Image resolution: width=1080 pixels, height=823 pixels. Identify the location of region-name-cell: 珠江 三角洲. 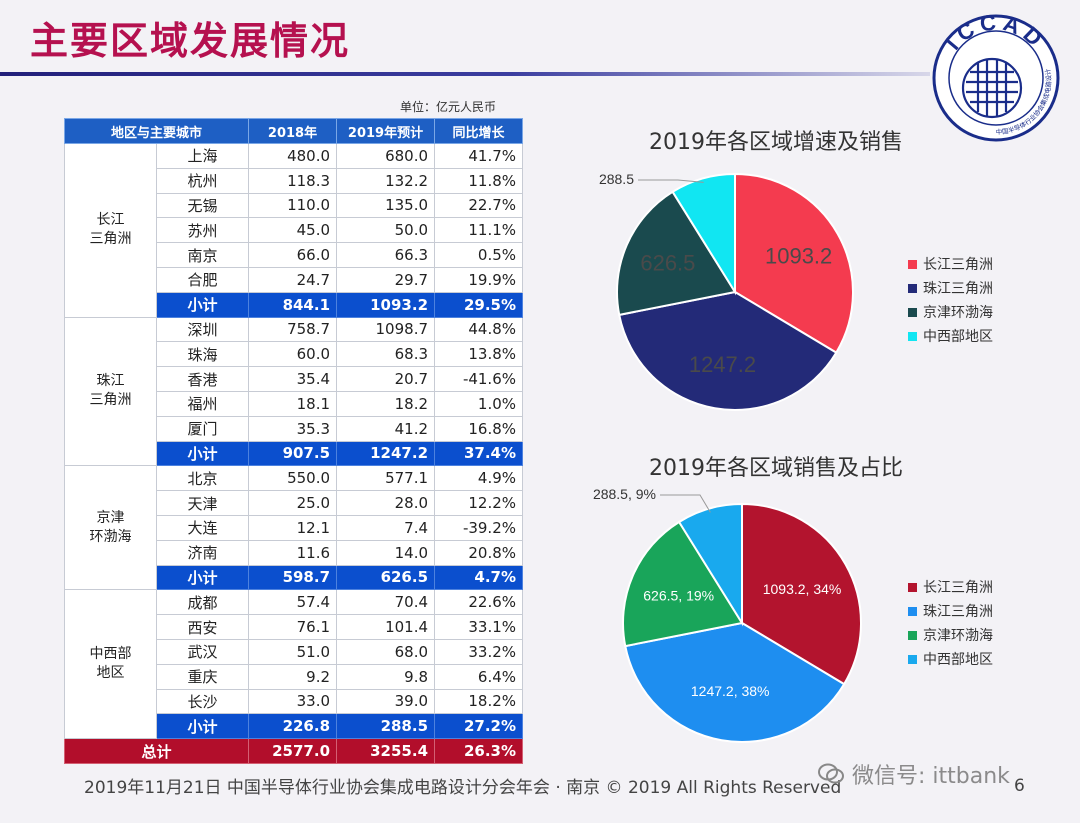
(110, 391).